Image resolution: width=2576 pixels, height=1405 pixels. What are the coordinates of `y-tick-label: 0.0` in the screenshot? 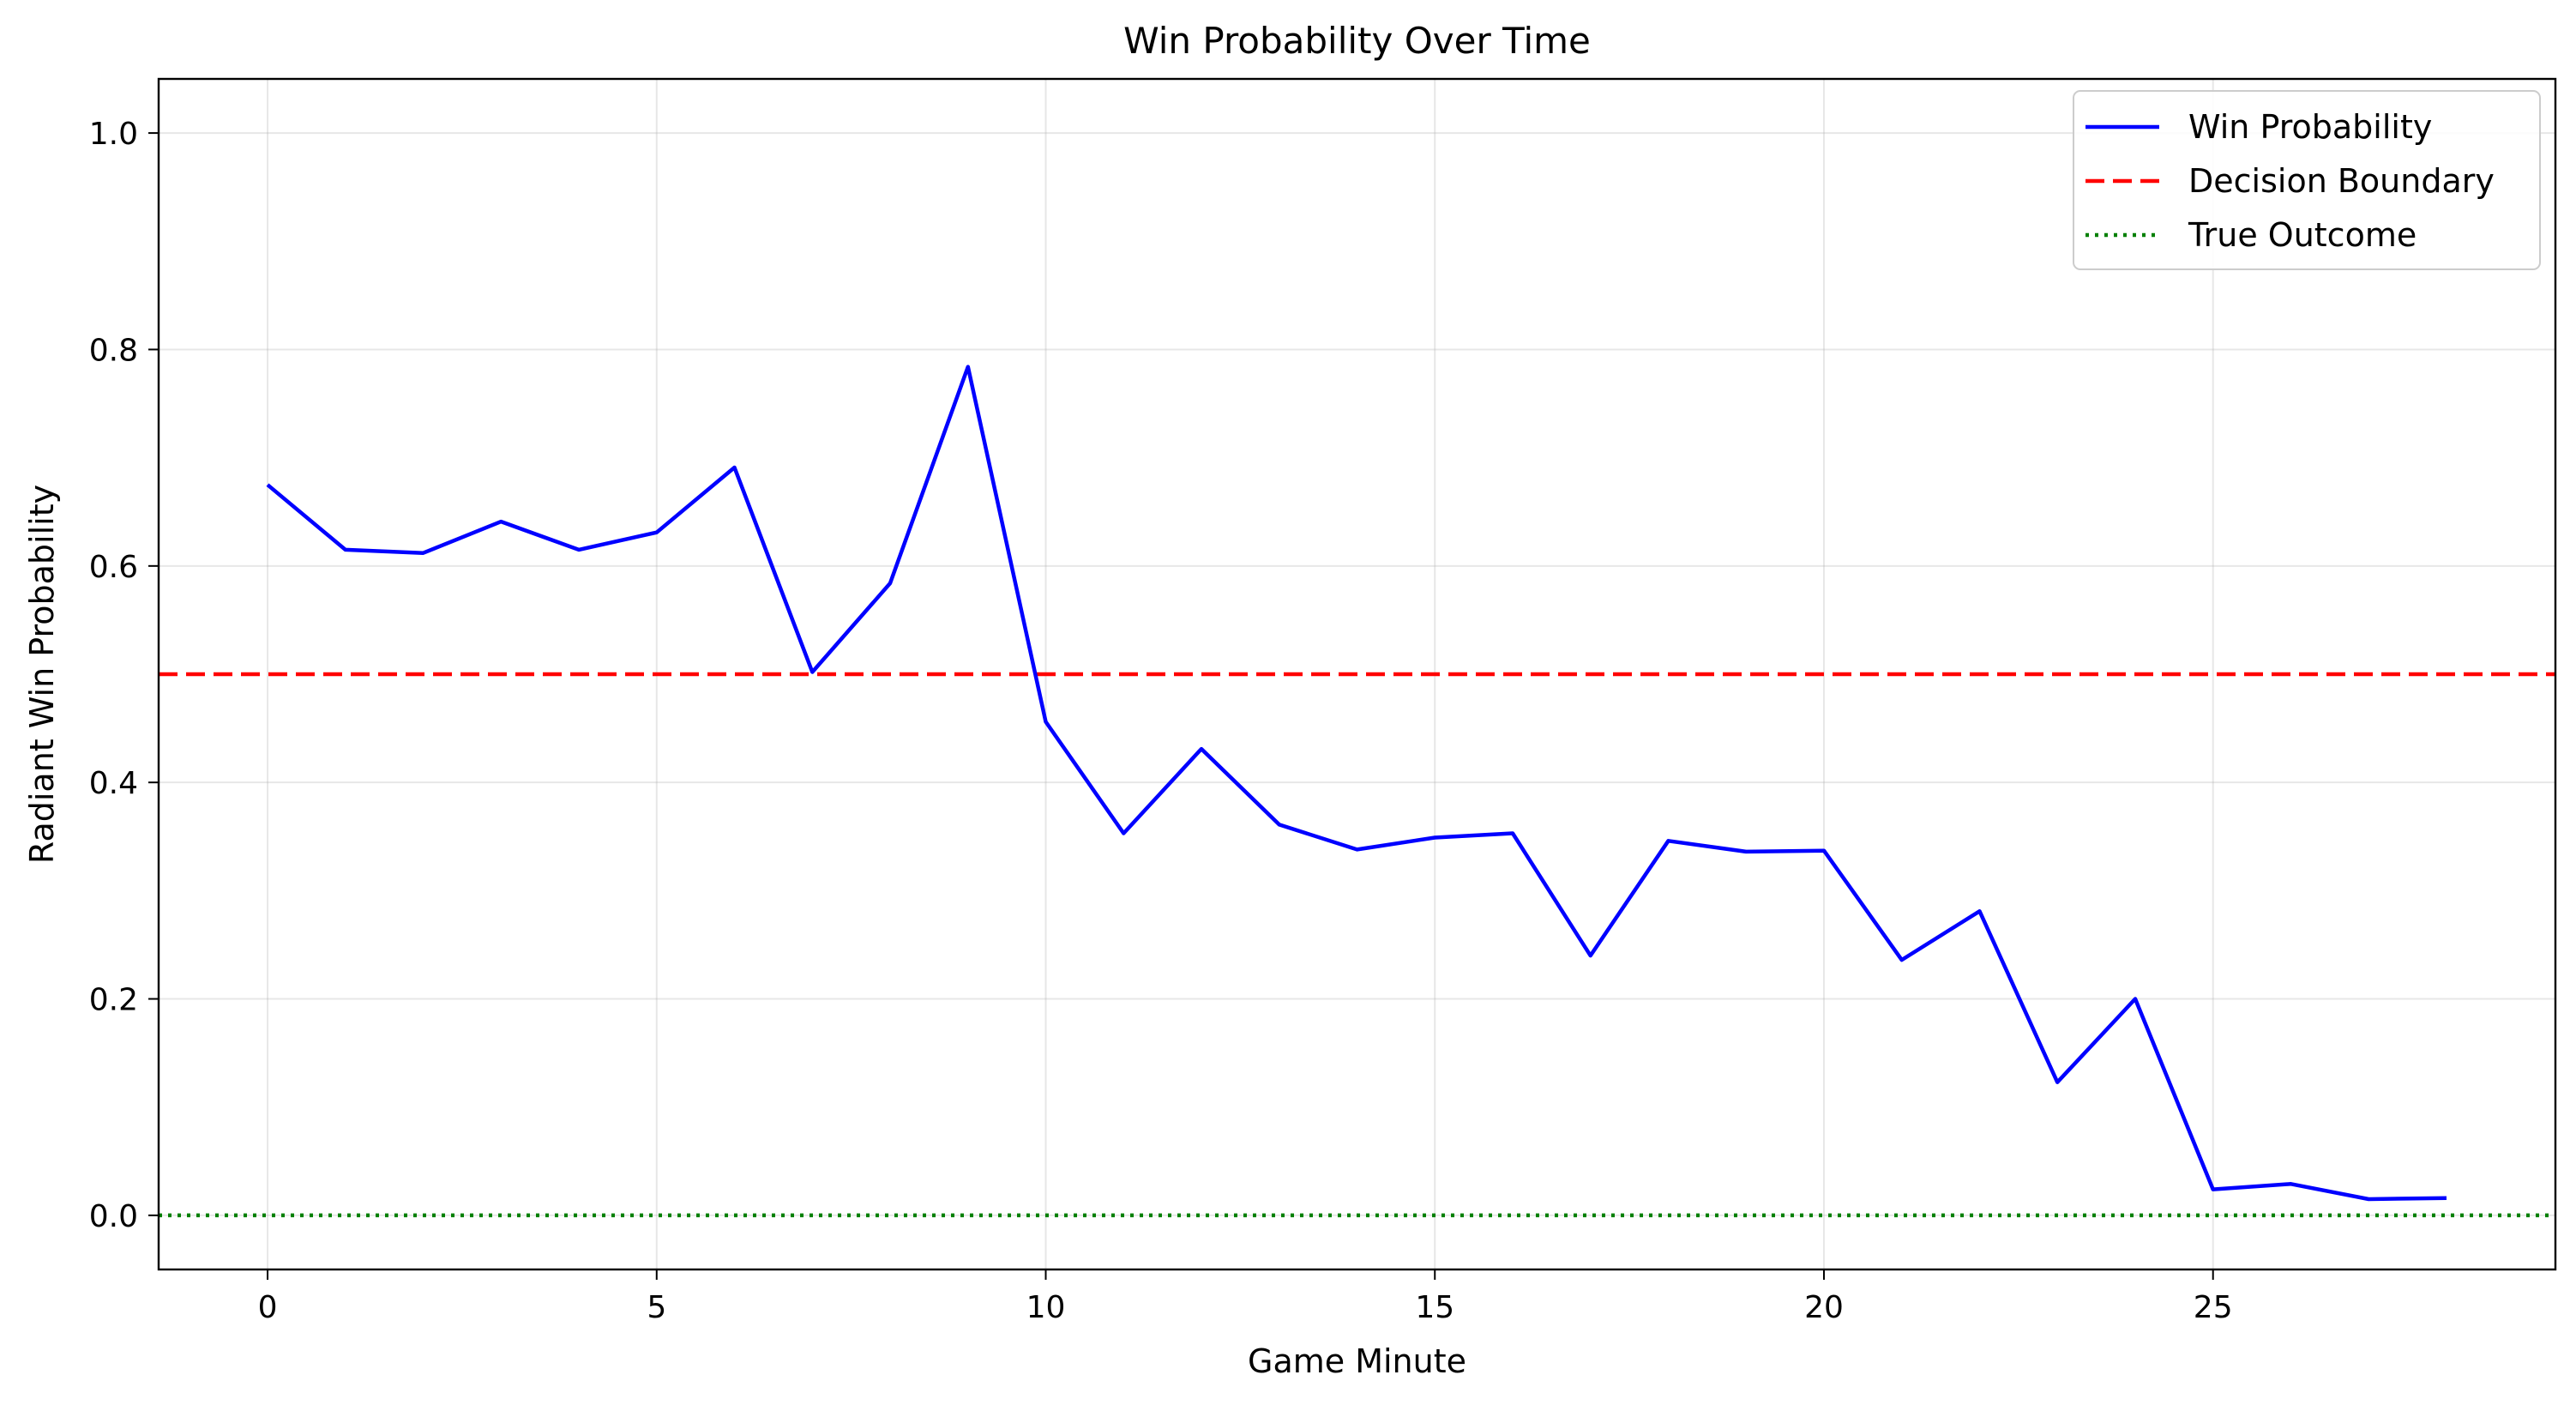 It's located at (113, 1216).